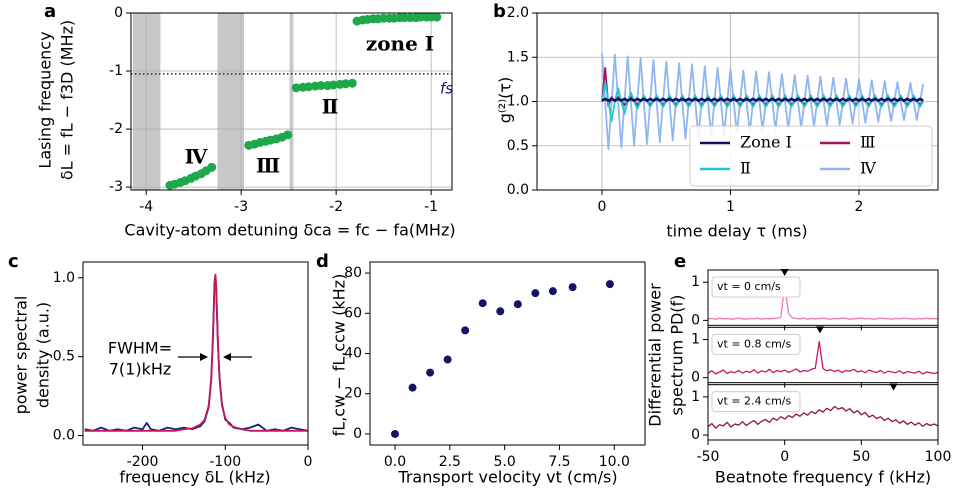 The image size is (970, 491). I want to click on y-axis-label: g⁽²⁾(τ), so click(505, 100).